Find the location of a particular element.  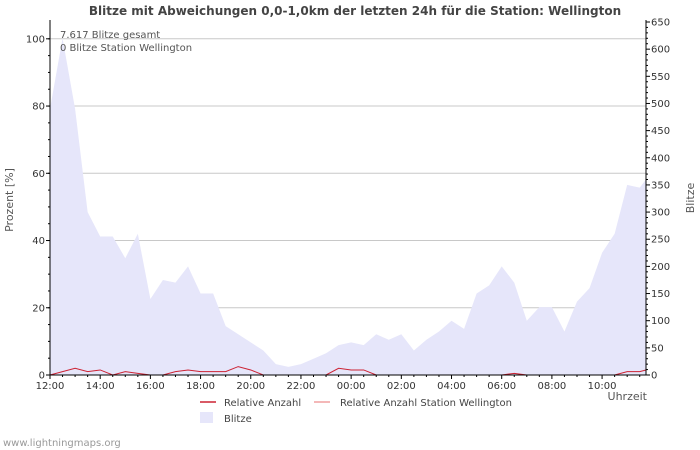

y-left-tick-label: 0 is located at coordinates (42, 376).